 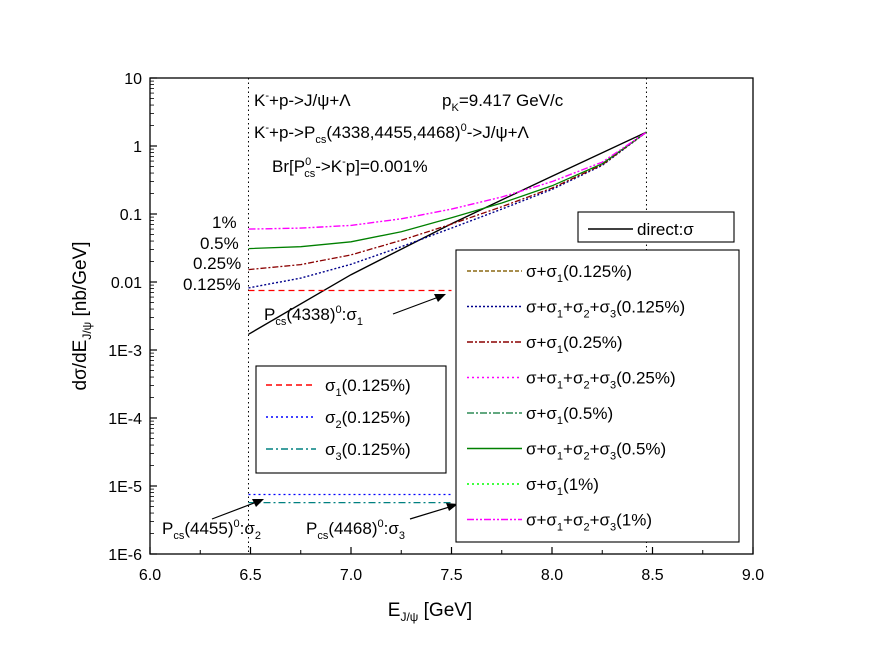 I want to click on pct-label-025: 0.25%, so click(x=217, y=263).